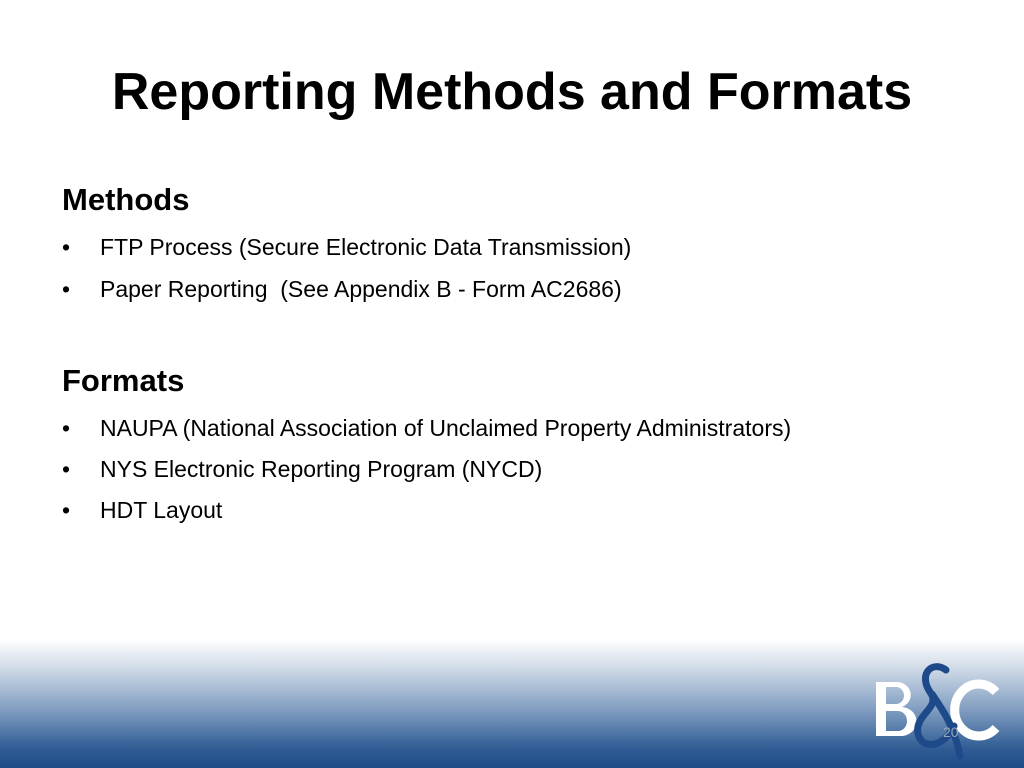 The image size is (1024, 768). What do you see at coordinates (321, 469) in the screenshot?
I see `list-item-text: NYS Electronic Reporting Program (NYCD)` at bounding box center [321, 469].